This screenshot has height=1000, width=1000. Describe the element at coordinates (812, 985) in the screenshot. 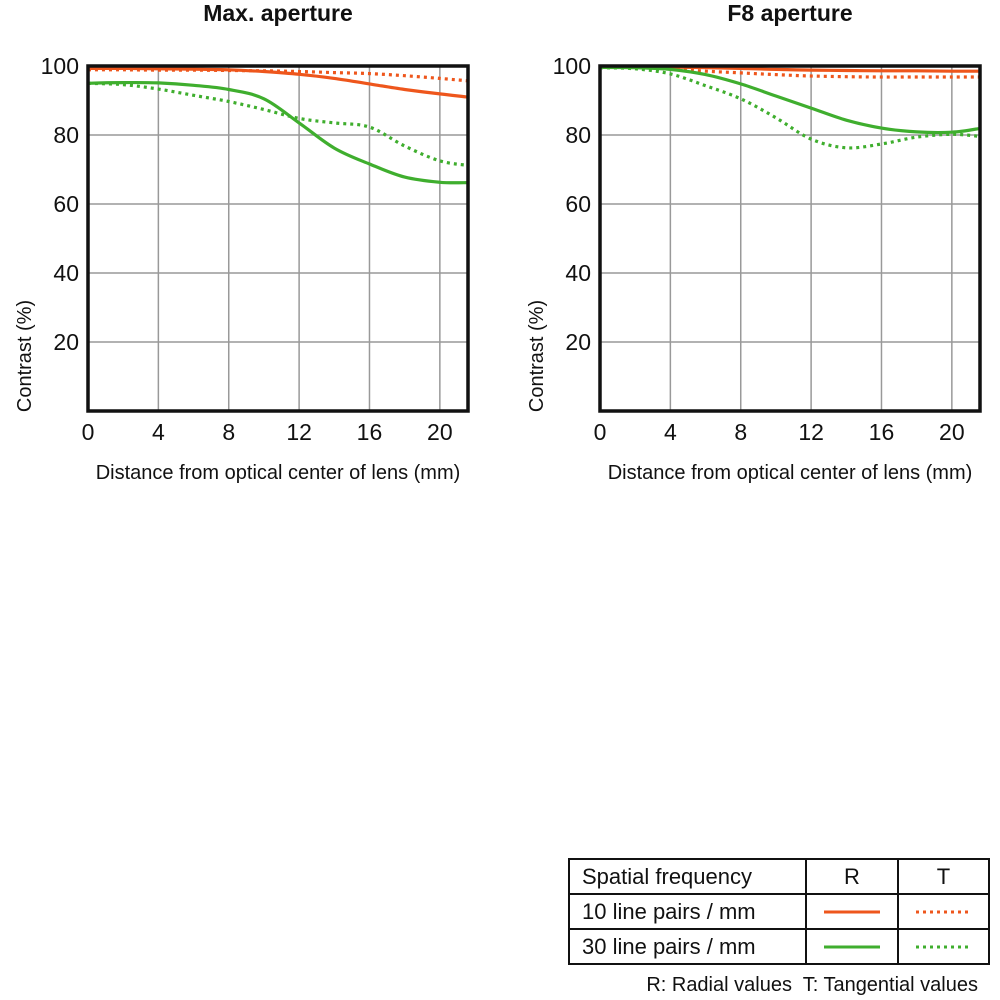

I see `legend-caption: R: Radial values T: Tangential values` at that location.